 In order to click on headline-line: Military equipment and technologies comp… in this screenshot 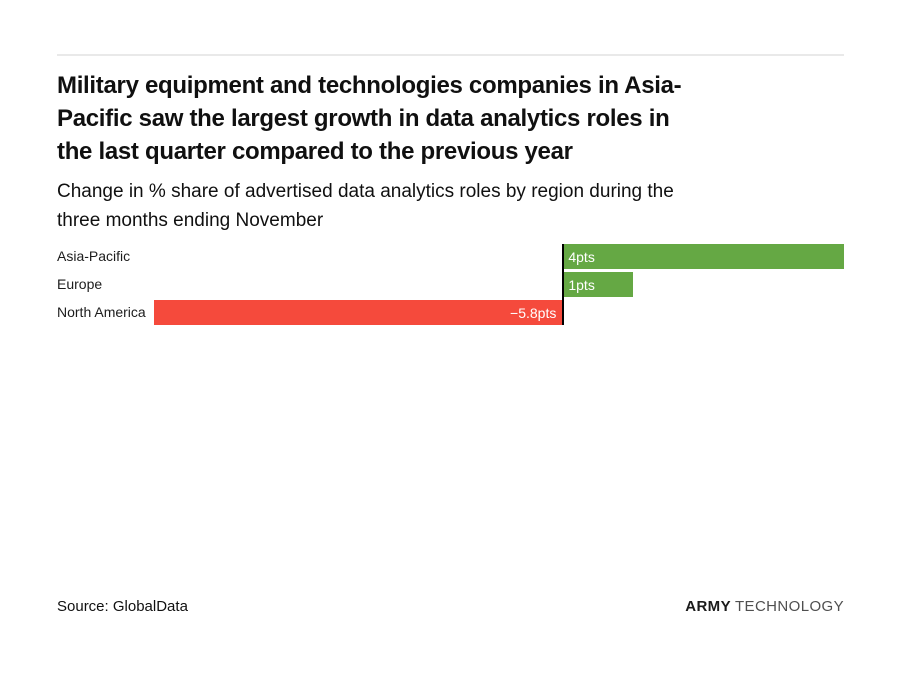, I will do `click(369, 85)`.